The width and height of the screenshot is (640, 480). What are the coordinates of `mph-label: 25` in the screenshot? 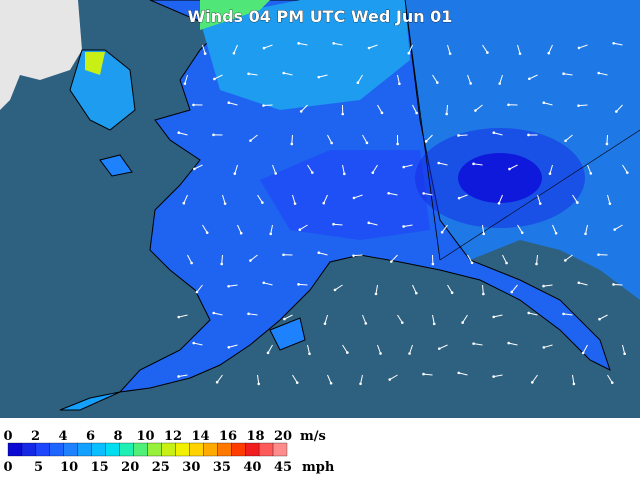 It's located at (161, 467).